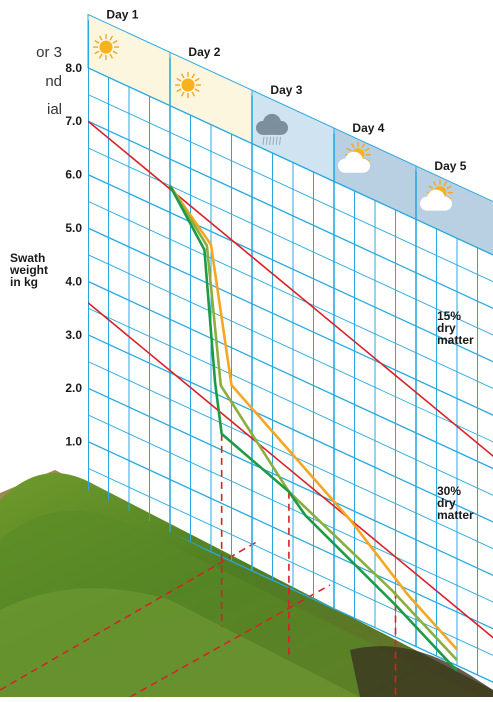 The width and height of the screenshot is (493, 702). What do you see at coordinates (450, 166) in the screenshot?
I see `day-label: Day 5` at bounding box center [450, 166].